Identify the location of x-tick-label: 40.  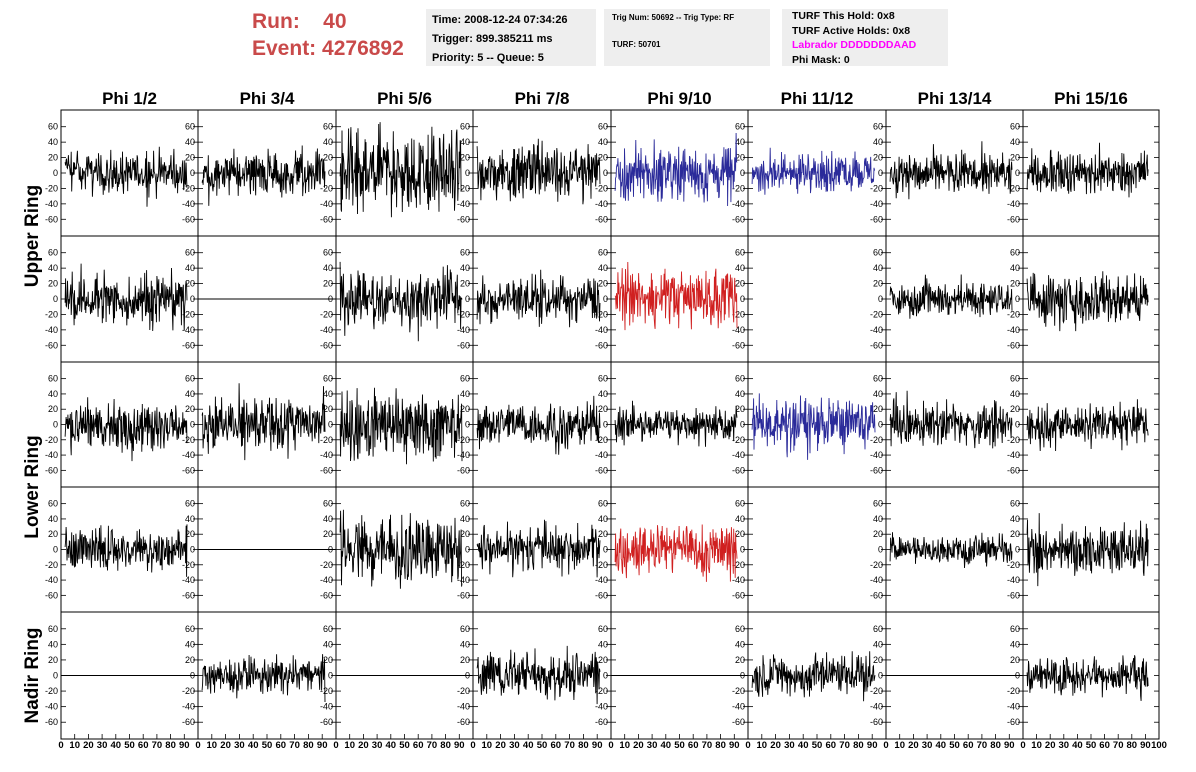
(1077, 745).